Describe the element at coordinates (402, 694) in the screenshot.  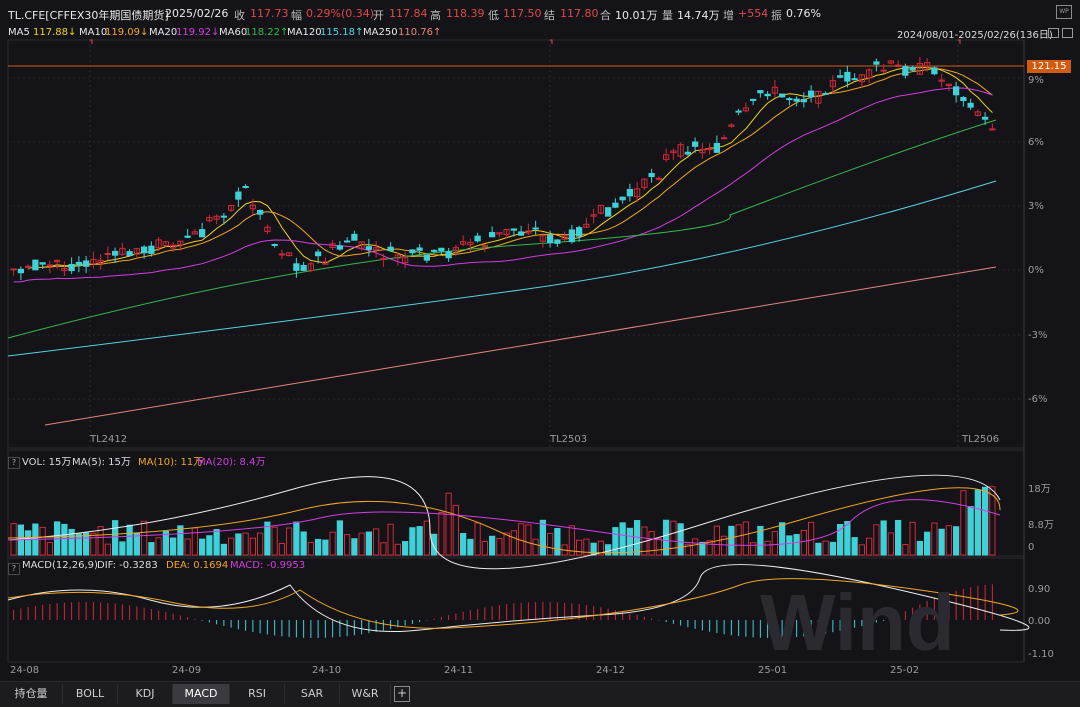
I see `add-indicator-button: +` at that location.